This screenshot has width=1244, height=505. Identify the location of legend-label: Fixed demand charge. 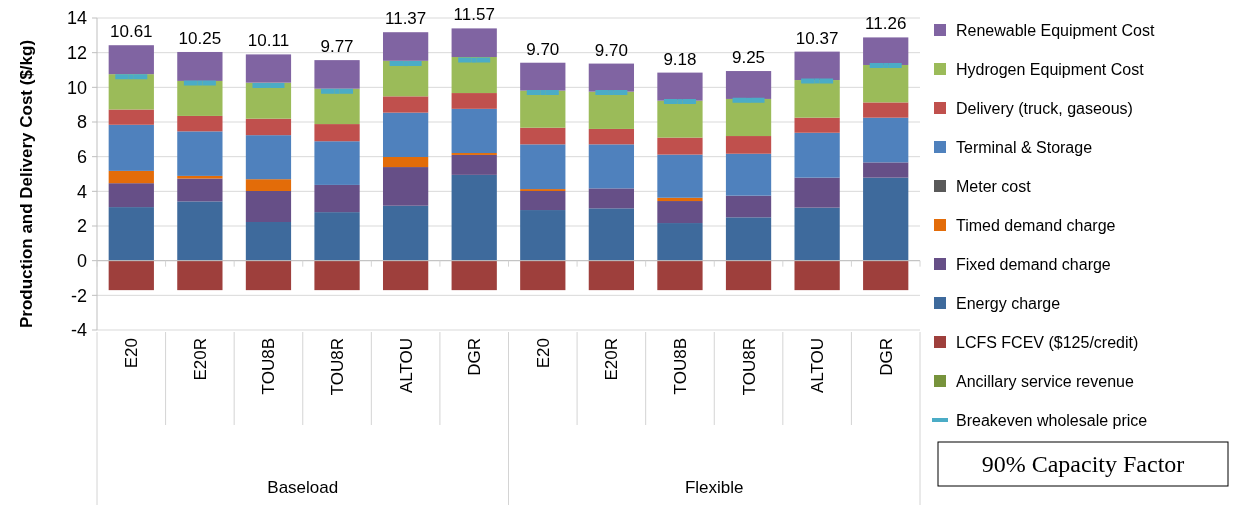
(1033, 264).